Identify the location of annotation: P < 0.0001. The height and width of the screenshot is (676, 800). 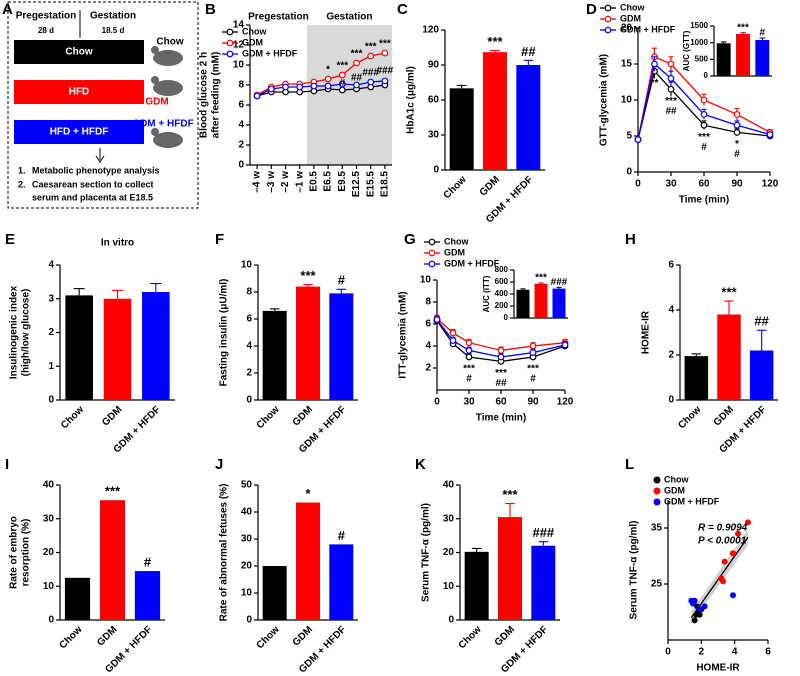
(722, 541).